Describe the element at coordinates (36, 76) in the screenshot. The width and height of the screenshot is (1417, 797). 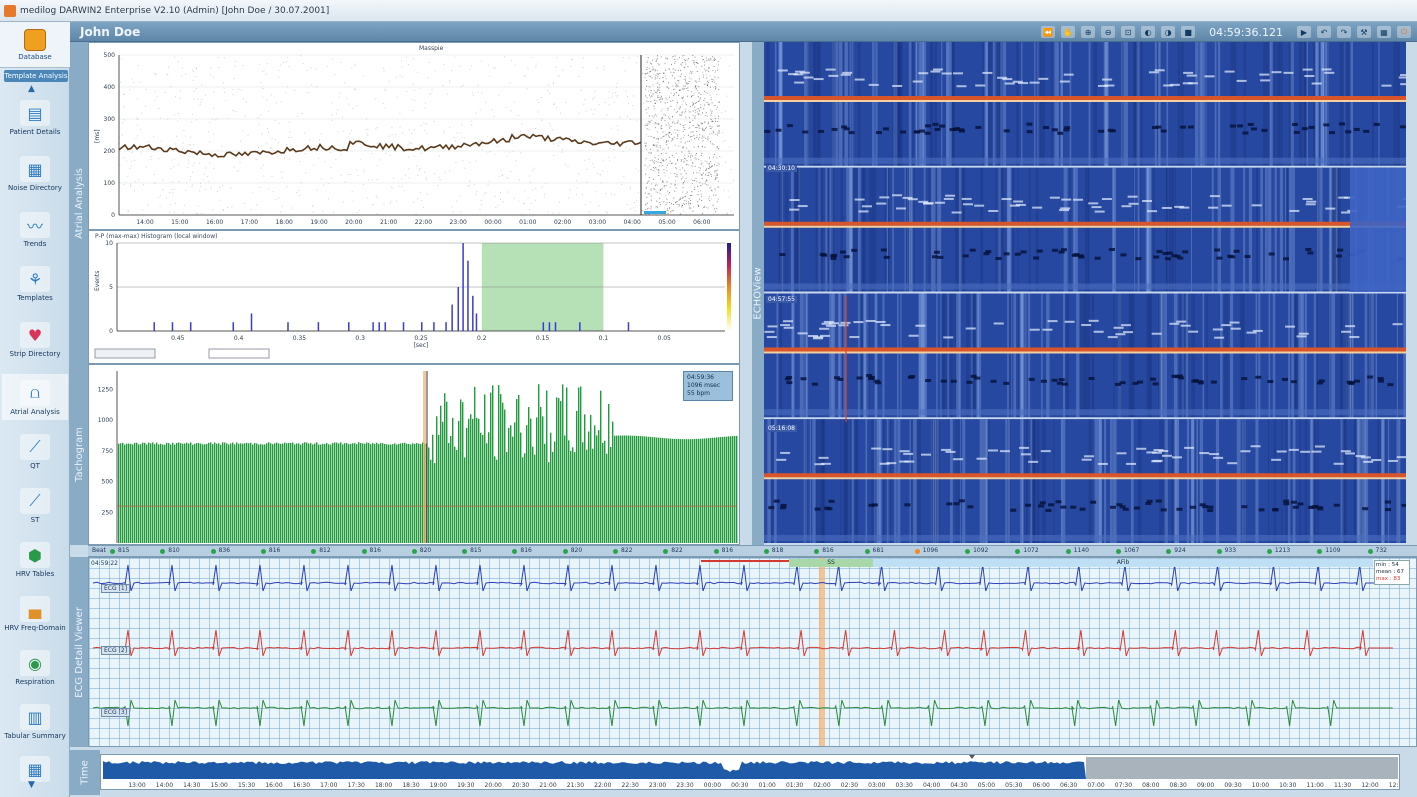
I see `template-analysis-tab: Template Analysis` at that location.